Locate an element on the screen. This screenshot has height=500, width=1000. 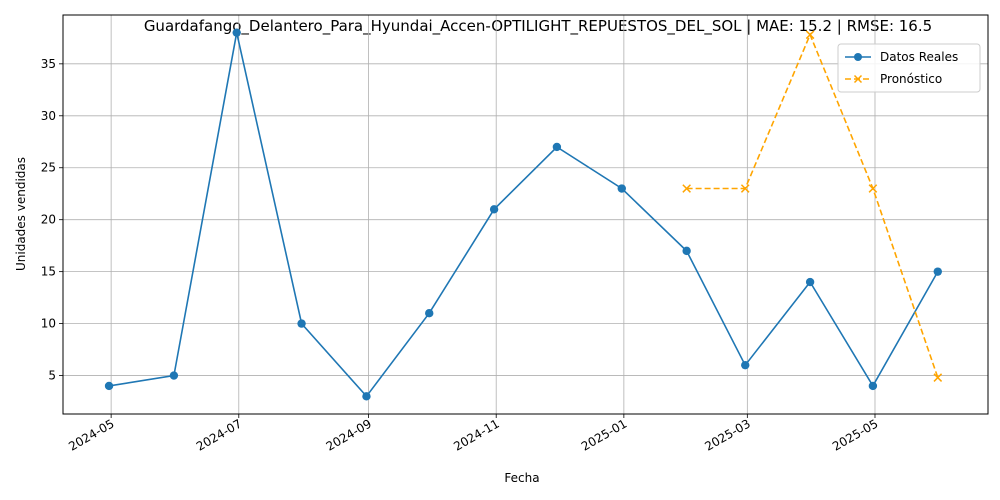
legend-box is located at coordinates (909, 68).